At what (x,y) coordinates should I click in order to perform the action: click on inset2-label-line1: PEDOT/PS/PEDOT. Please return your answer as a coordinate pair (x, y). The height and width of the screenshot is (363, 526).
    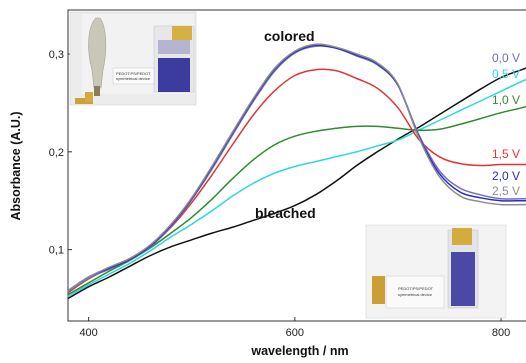
    Looking at the image, I should click on (416, 288).